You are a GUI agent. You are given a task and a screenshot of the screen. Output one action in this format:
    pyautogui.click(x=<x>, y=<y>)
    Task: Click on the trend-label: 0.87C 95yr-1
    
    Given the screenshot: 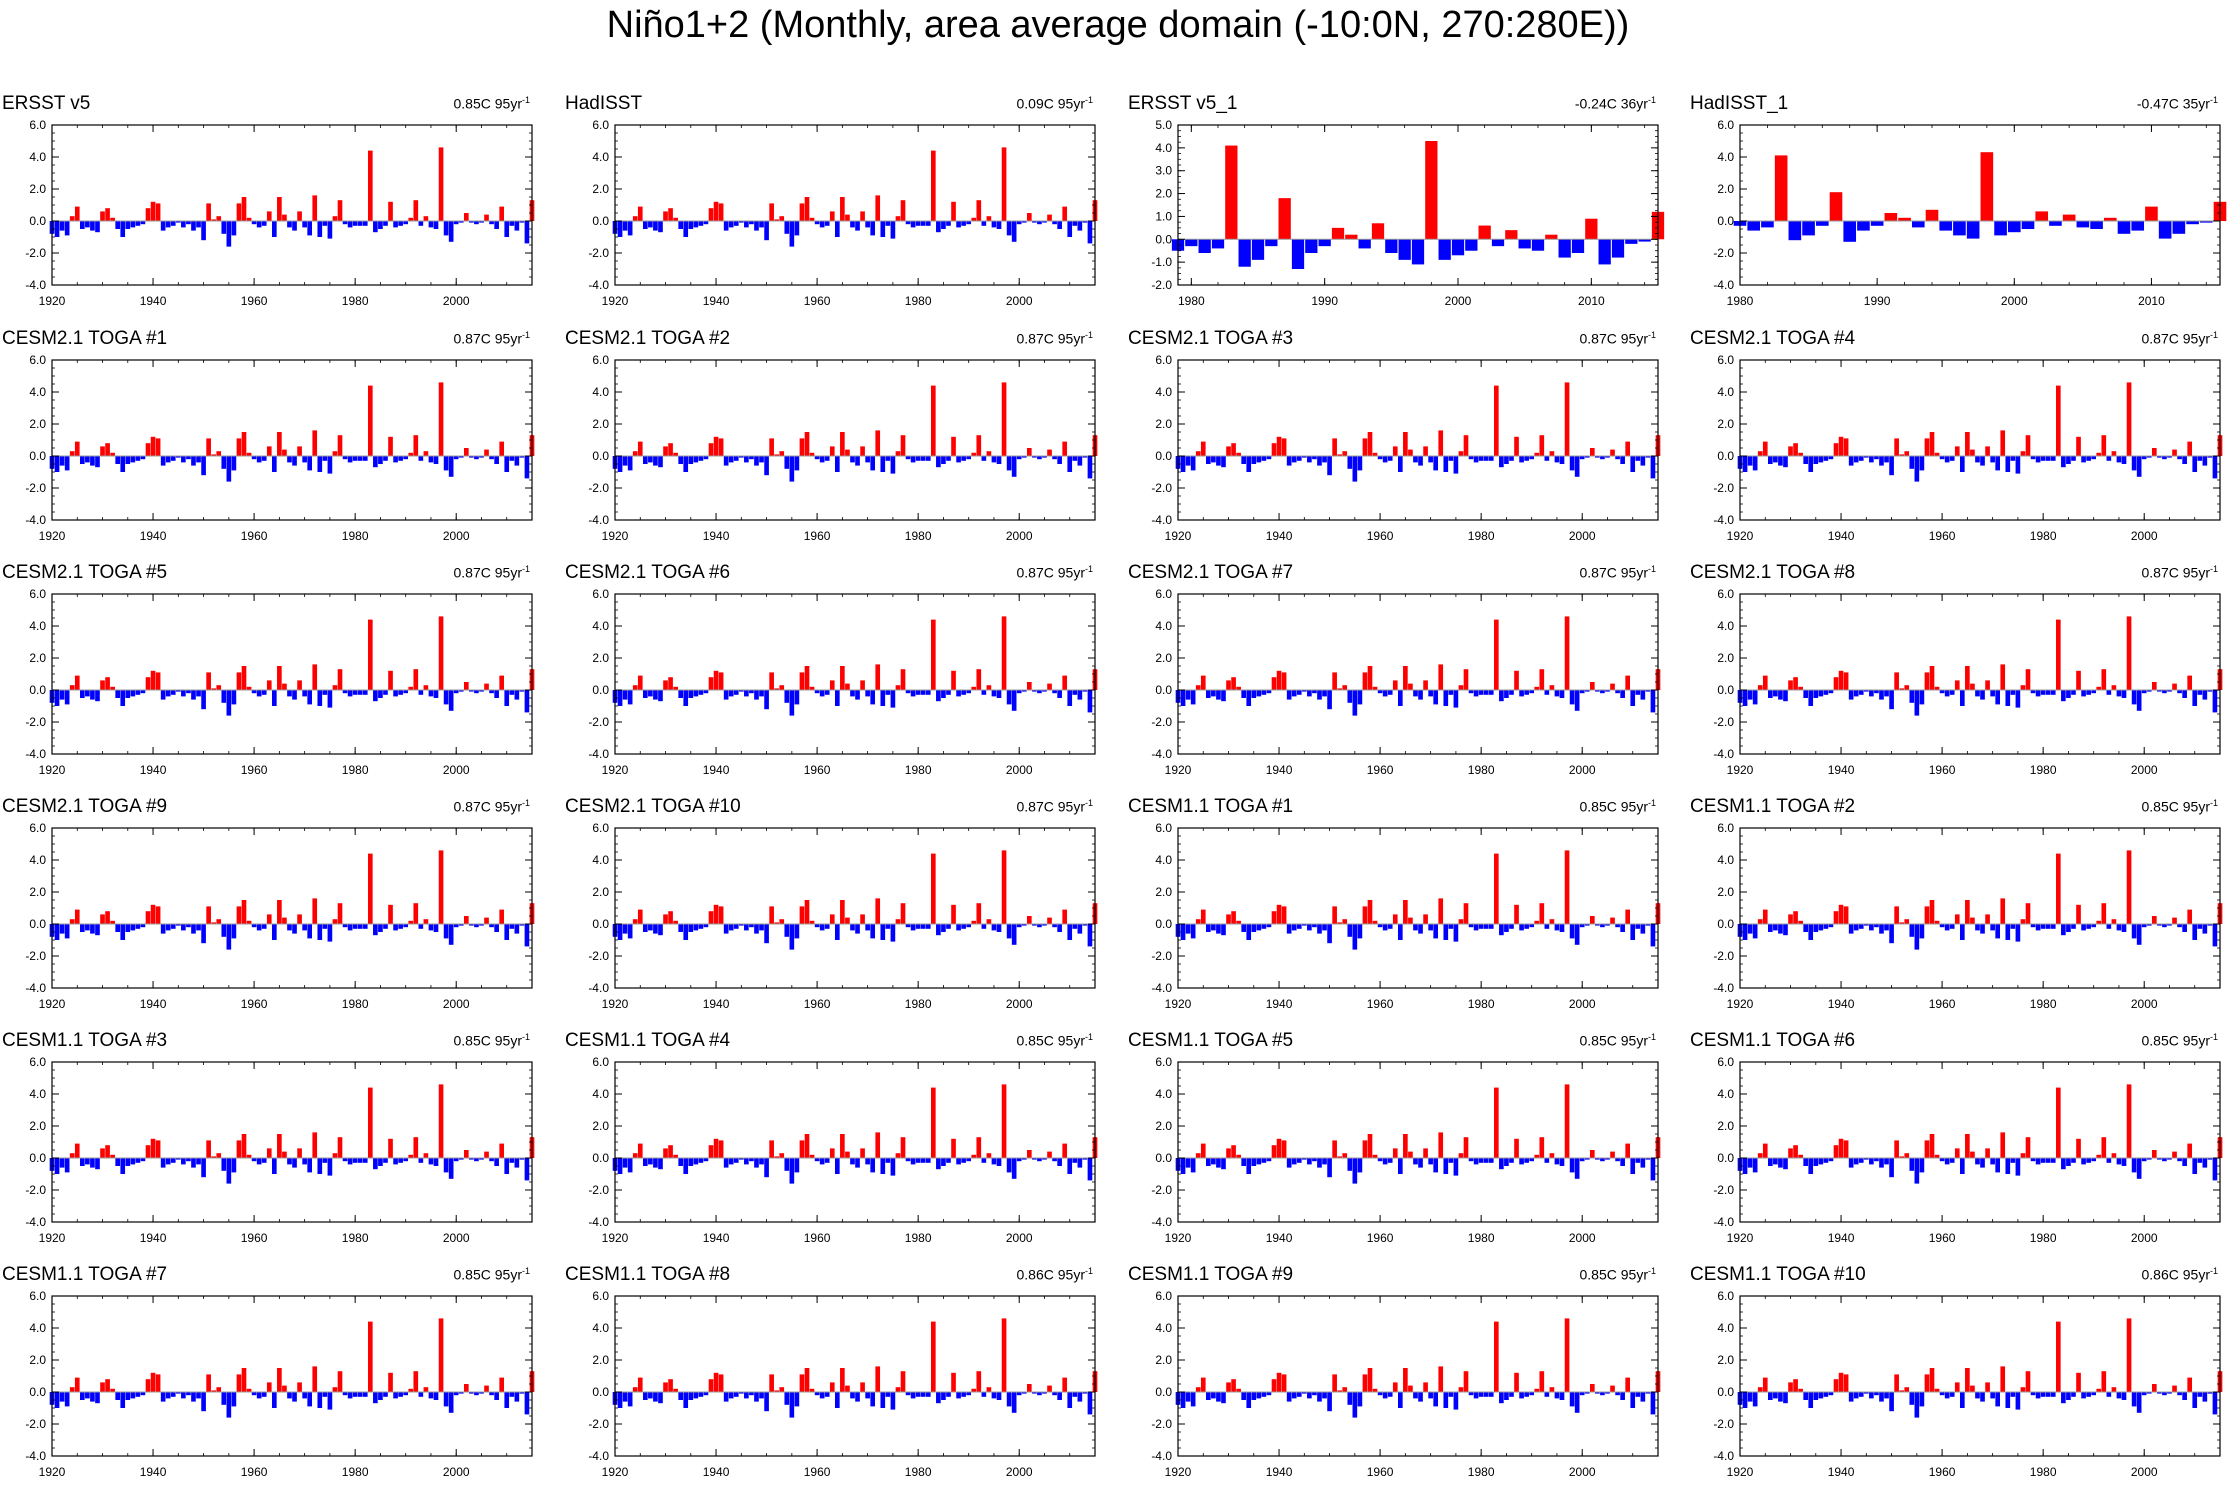 What is the action you would take?
    pyautogui.click(x=1055, y=572)
    